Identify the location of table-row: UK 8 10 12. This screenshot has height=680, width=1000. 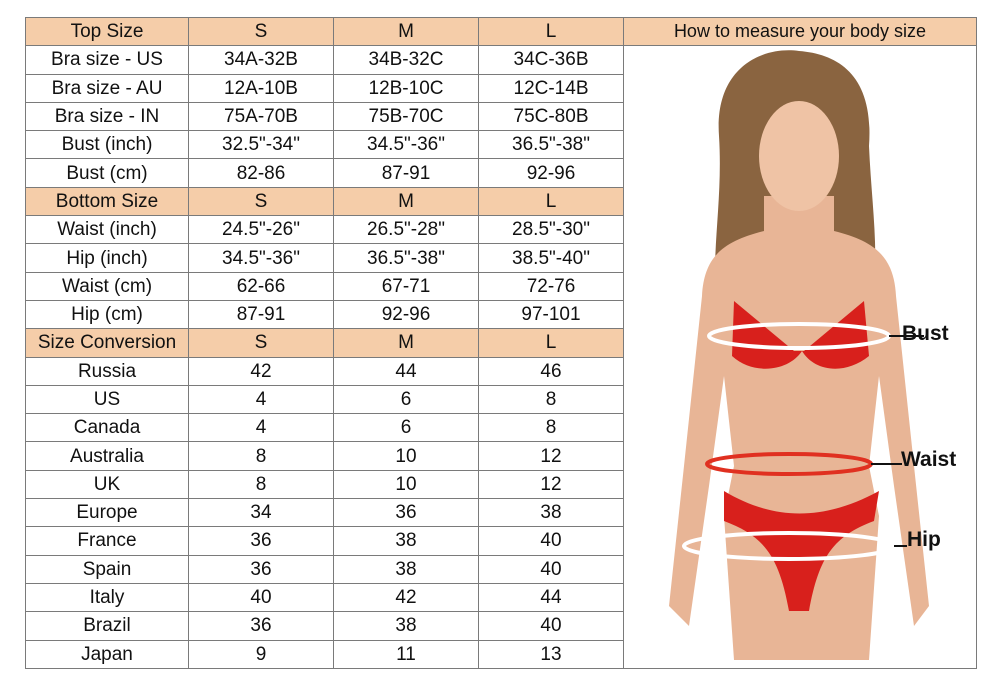
(501, 484).